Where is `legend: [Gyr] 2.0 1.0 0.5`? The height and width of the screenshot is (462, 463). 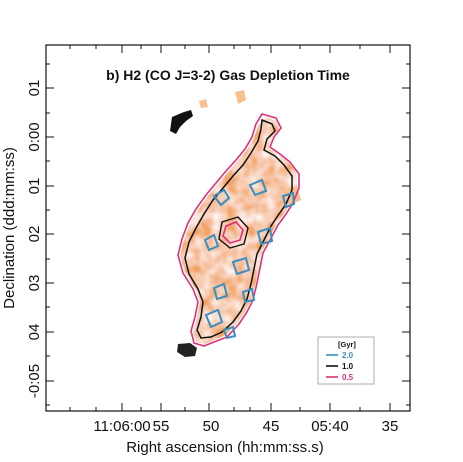 legend: [Gyr] 2.0 1.0 0.5 is located at coordinates (346, 360).